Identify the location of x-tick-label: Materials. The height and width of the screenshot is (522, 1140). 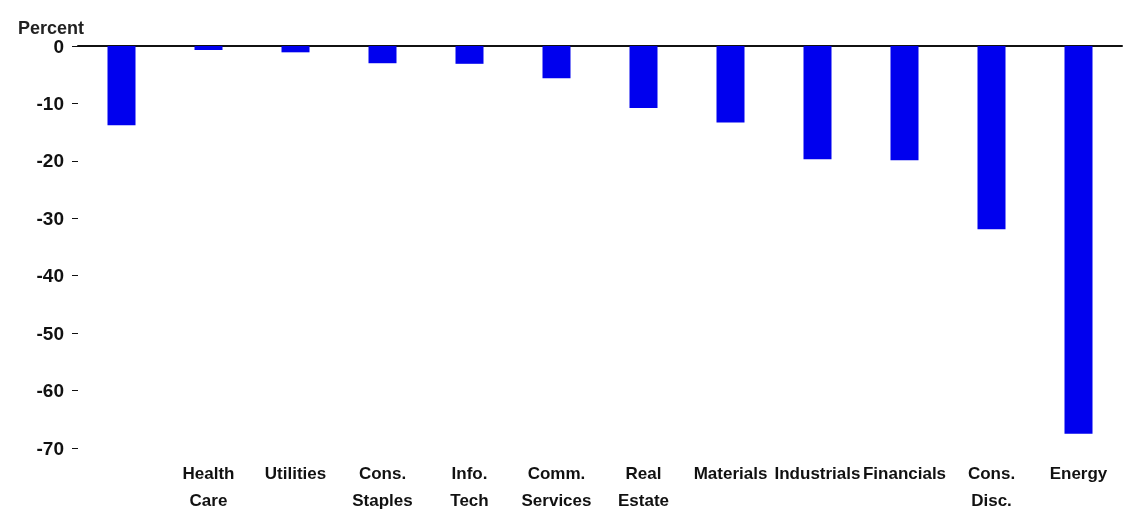
(730, 473).